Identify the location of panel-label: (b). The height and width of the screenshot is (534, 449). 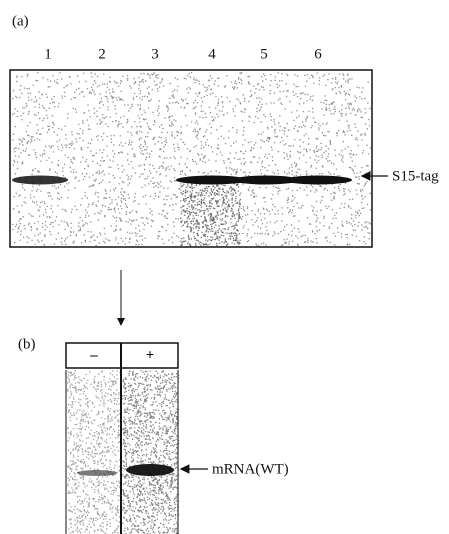
(27, 344).